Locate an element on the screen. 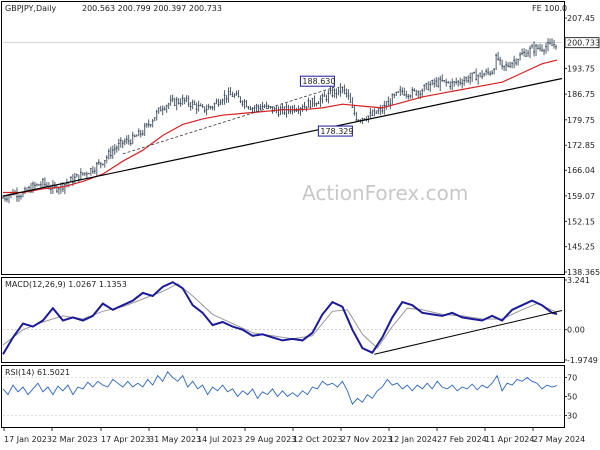  rsi-y-tick-label: 30 is located at coordinates (572, 416).